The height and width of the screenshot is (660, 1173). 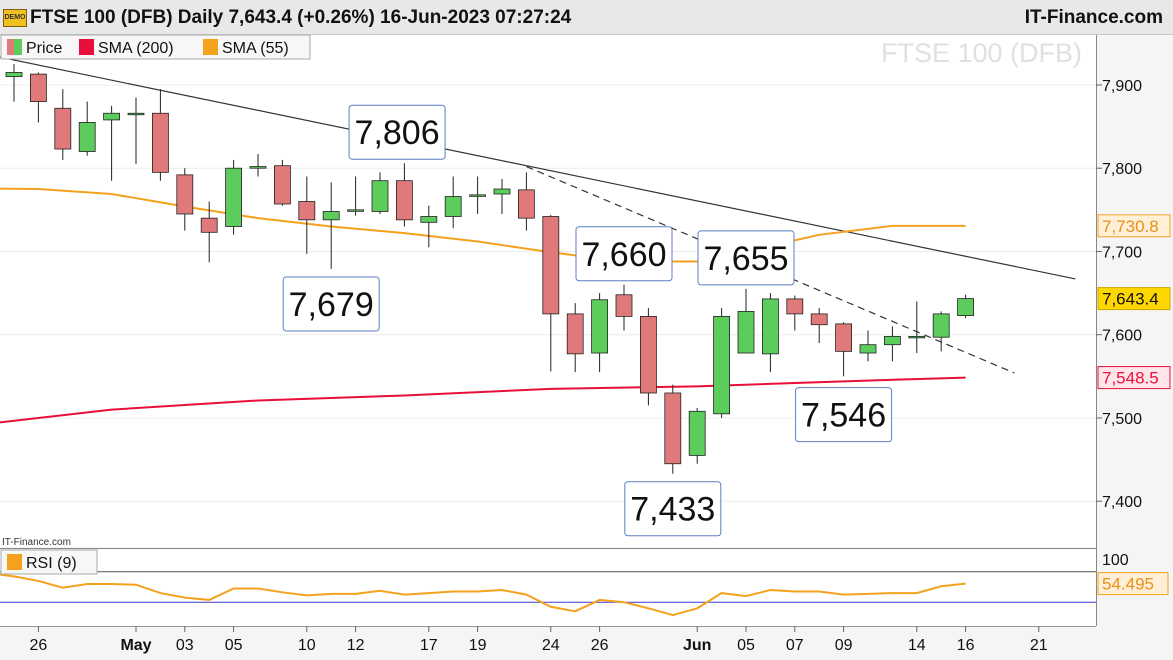 I want to click on x-tick-label: 21, so click(x=1039, y=645).